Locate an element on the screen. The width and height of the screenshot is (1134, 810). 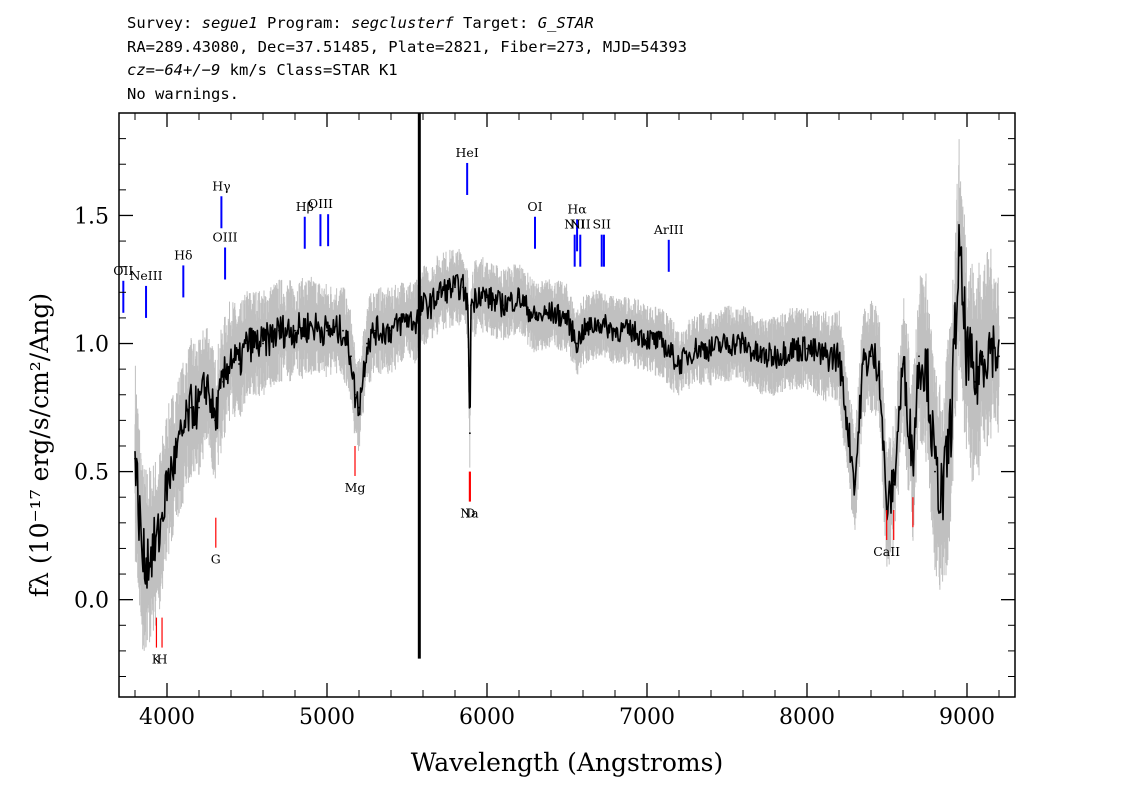
target-value: G_STAR is located at coordinates (565, 23).